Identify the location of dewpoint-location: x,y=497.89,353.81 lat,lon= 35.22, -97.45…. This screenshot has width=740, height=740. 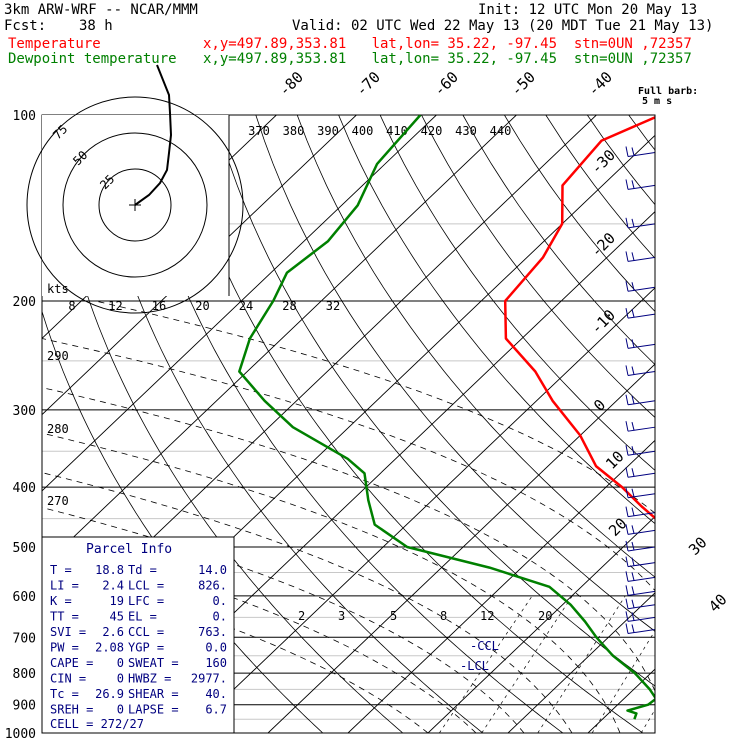
(447, 59).